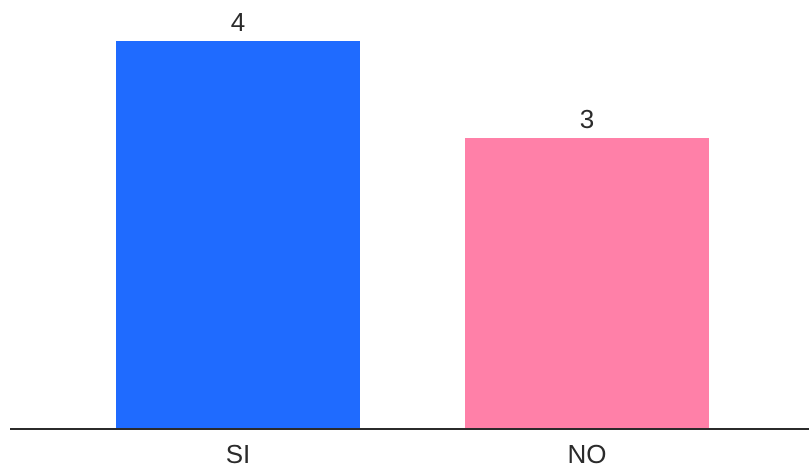  Describe the element at coordinates (238, 453) in the screenshot. I see `x-tick-label-si: SI` at that location.